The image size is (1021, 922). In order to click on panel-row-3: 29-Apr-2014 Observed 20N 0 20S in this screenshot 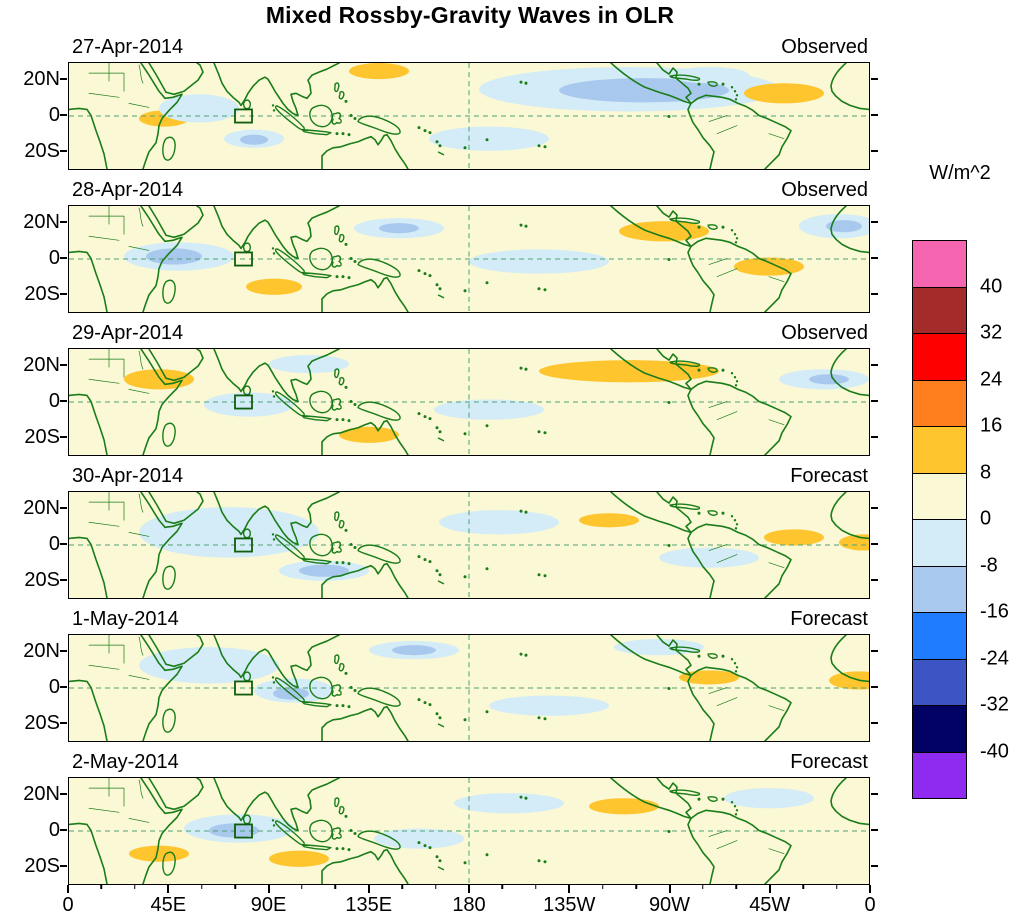, I will do `click(450, 389)`.